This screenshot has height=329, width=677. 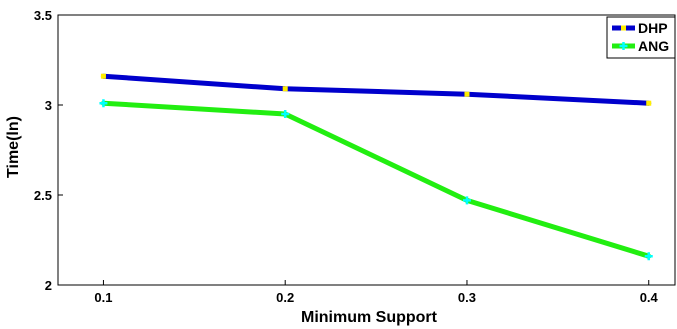 What do you see at coordinates (369, 317) in the screenshot?
I see `x-axis-label: Minimum Support` at bounding box center [369, 317].